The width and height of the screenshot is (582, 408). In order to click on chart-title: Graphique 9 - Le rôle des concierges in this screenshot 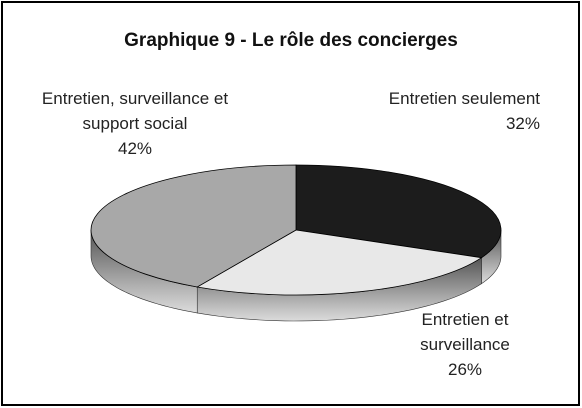, I will do `click(291, 40)`.